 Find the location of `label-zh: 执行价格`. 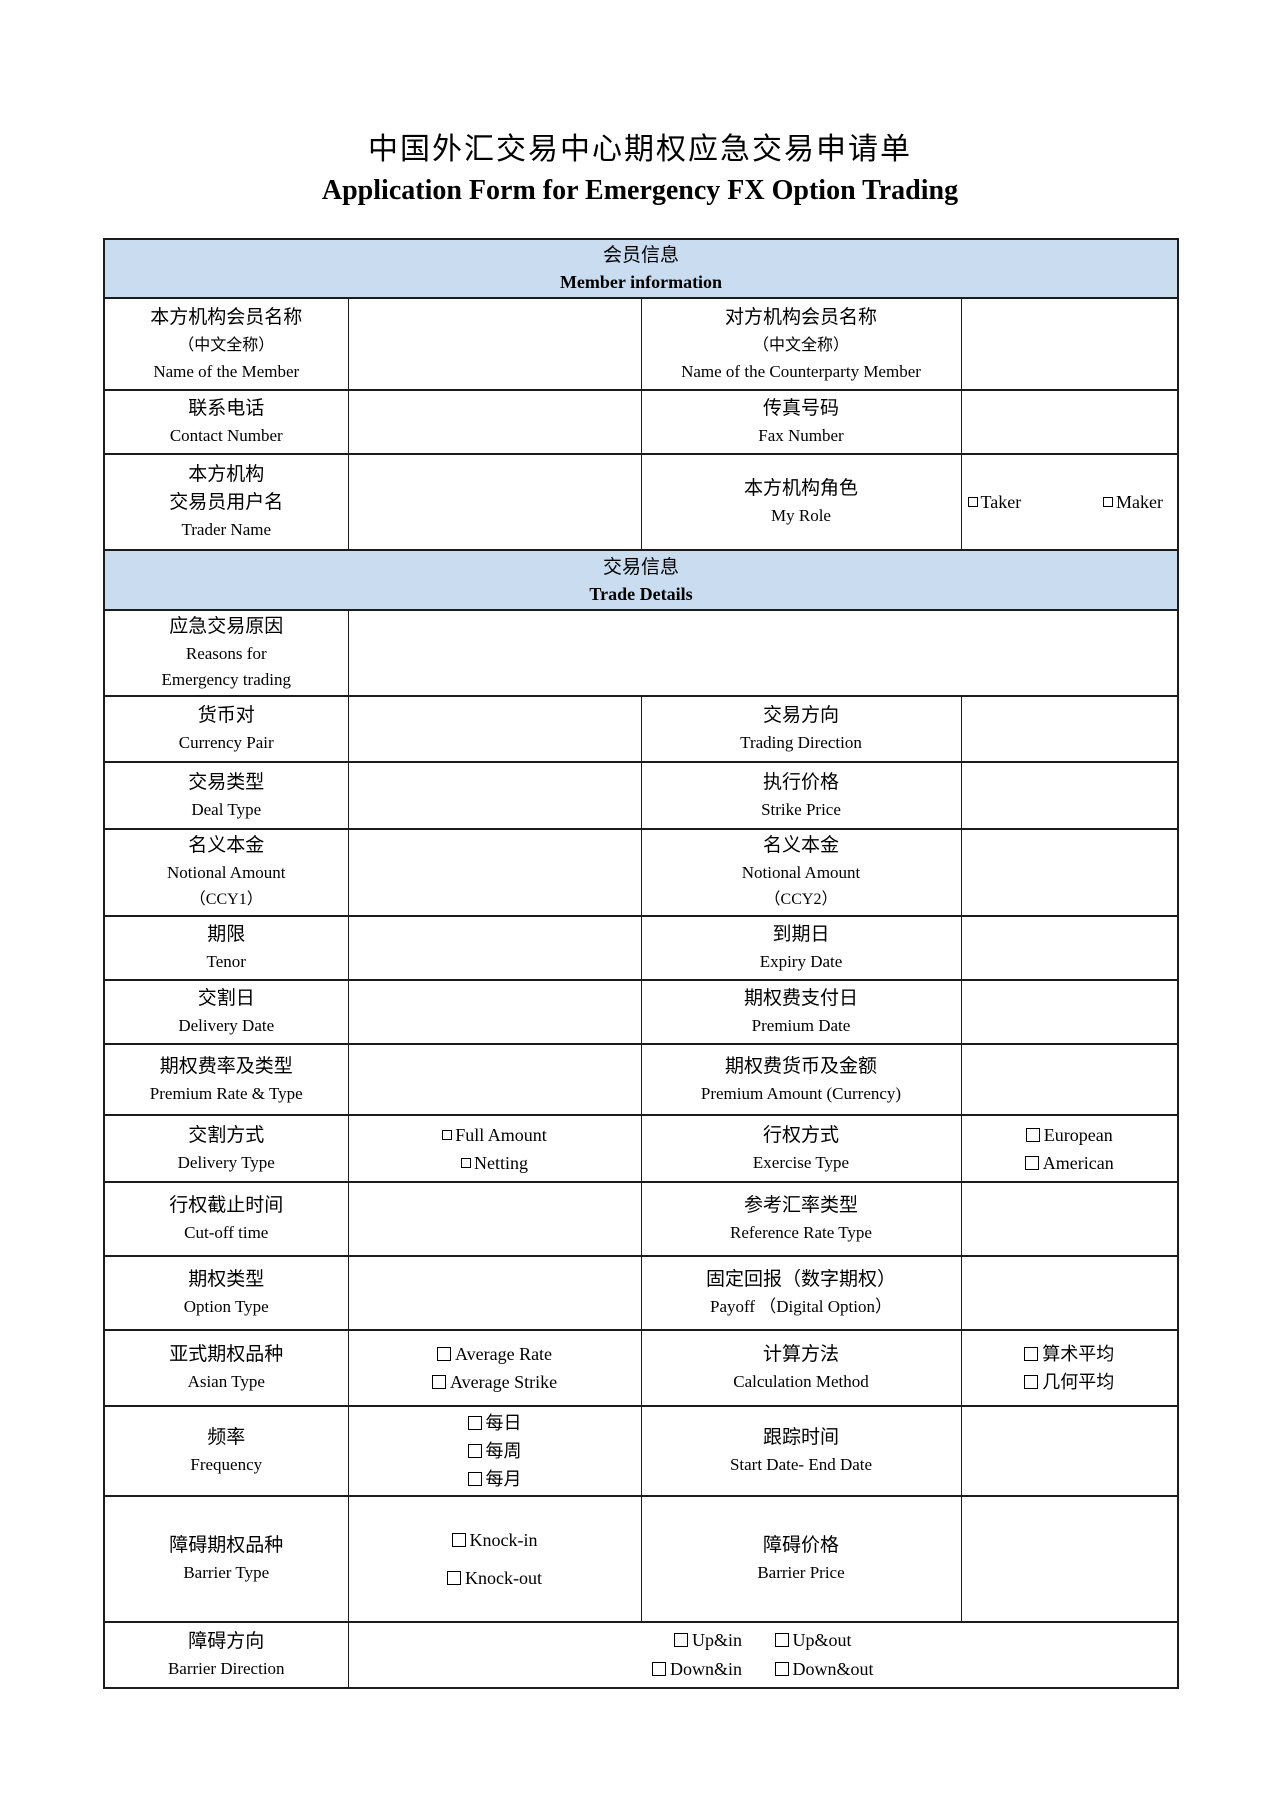

label-zh: 执行价格 is located at coordinates (800, 782).